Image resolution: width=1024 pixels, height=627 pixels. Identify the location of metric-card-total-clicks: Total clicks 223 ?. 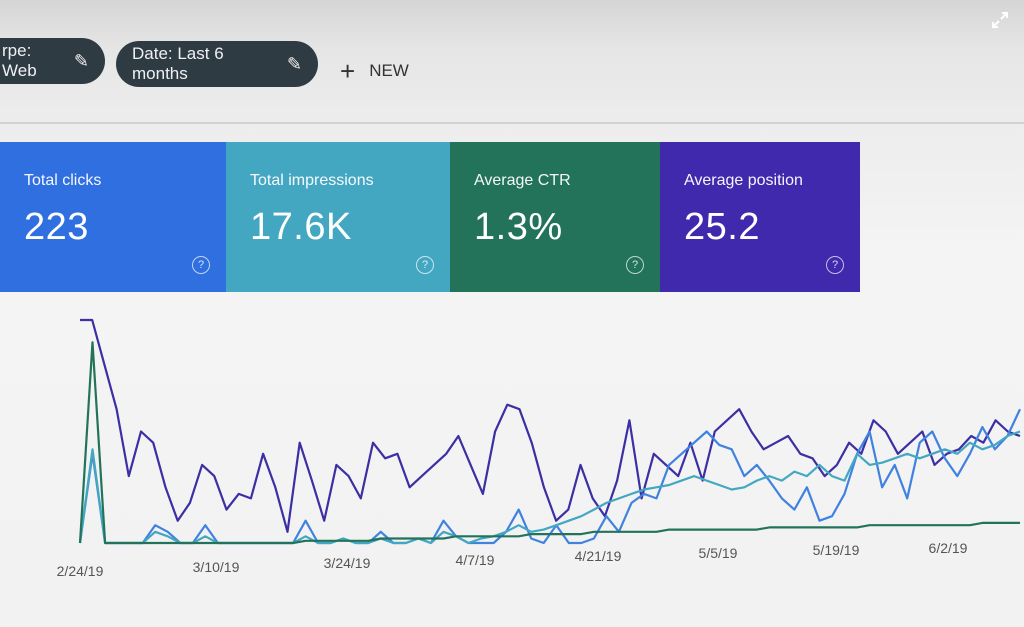
(113, 217).